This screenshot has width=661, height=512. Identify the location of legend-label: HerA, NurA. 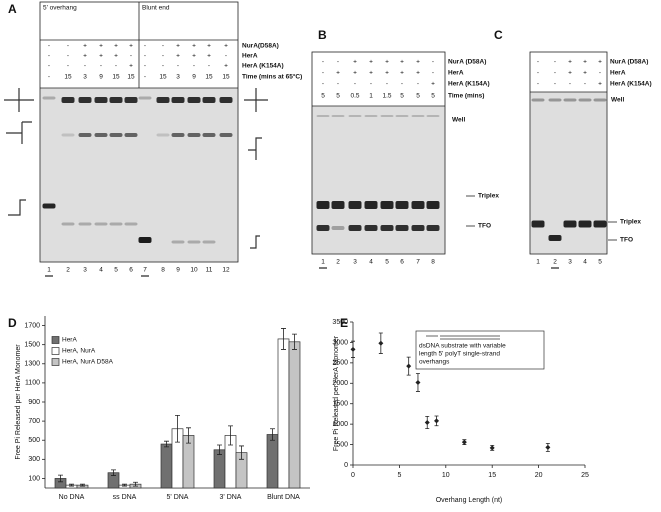
(79, 351).